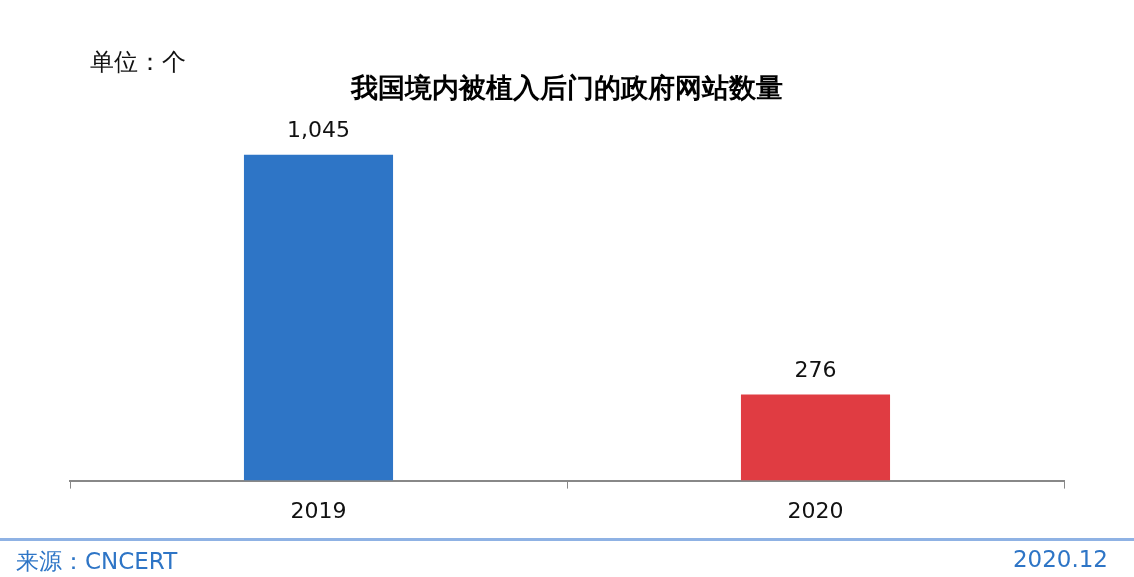  Describe the element at coordinates (318, 130) in the screenshot. I see `data-label: 1,045` at that location.